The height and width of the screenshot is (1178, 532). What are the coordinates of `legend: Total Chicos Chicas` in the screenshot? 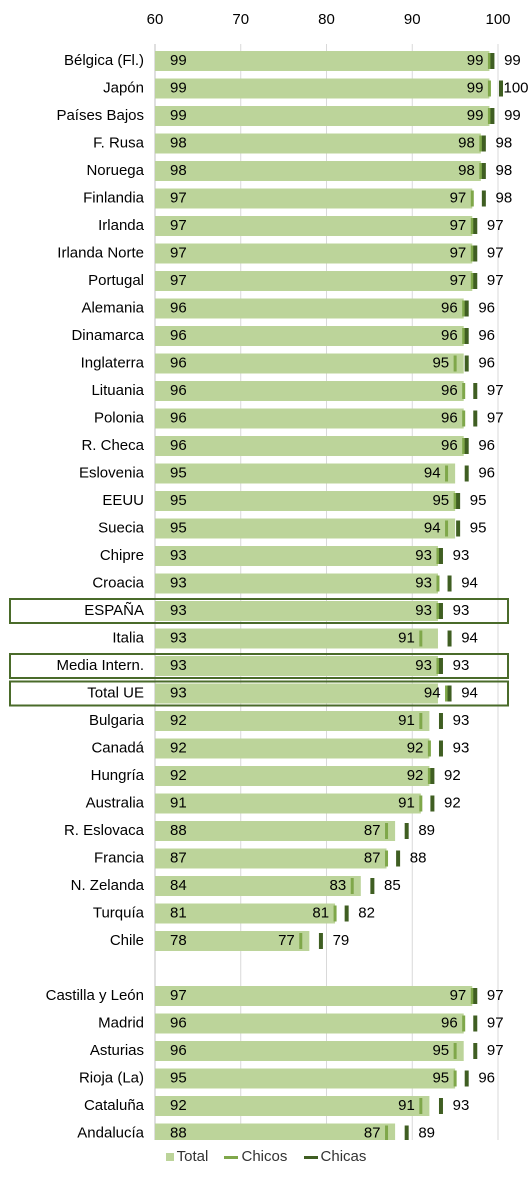 It's located at (266, 1156).